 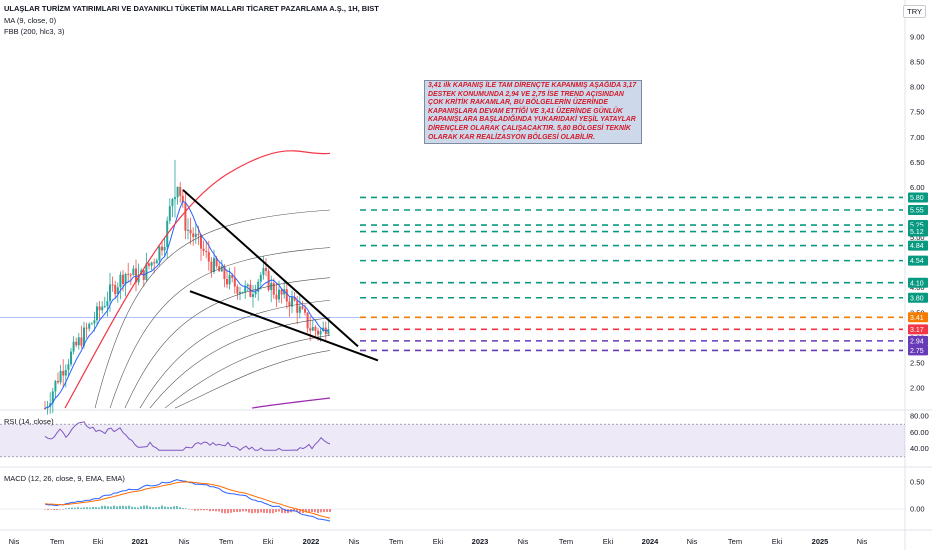 I want to click on level-tag-label: 4.54, so click(x=917, y=261).